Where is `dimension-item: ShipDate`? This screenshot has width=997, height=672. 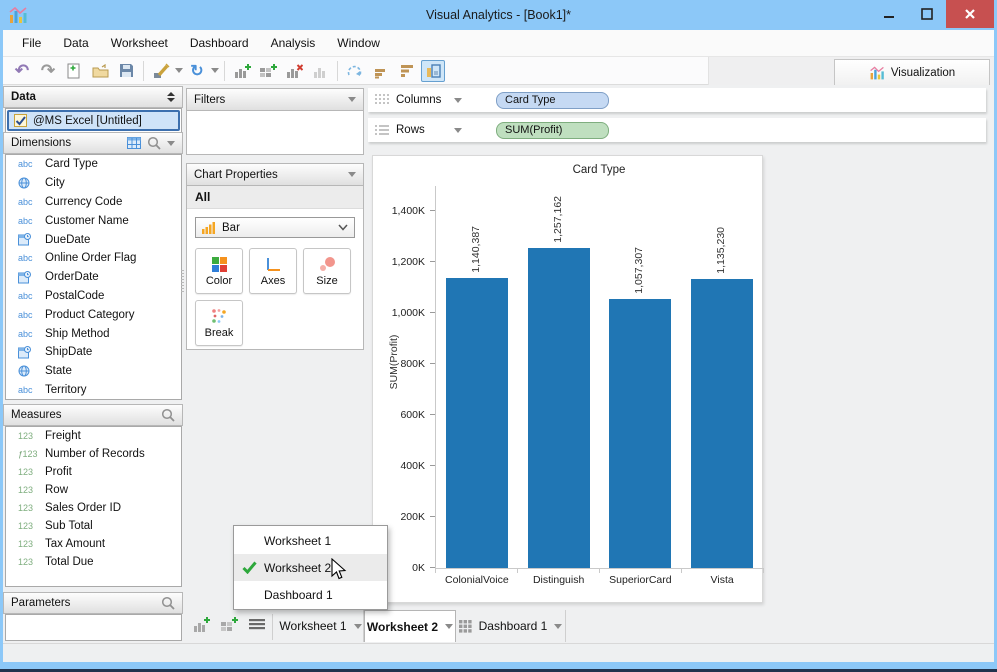
dimension-item: ShipDate is located at coordinates (93, 352).